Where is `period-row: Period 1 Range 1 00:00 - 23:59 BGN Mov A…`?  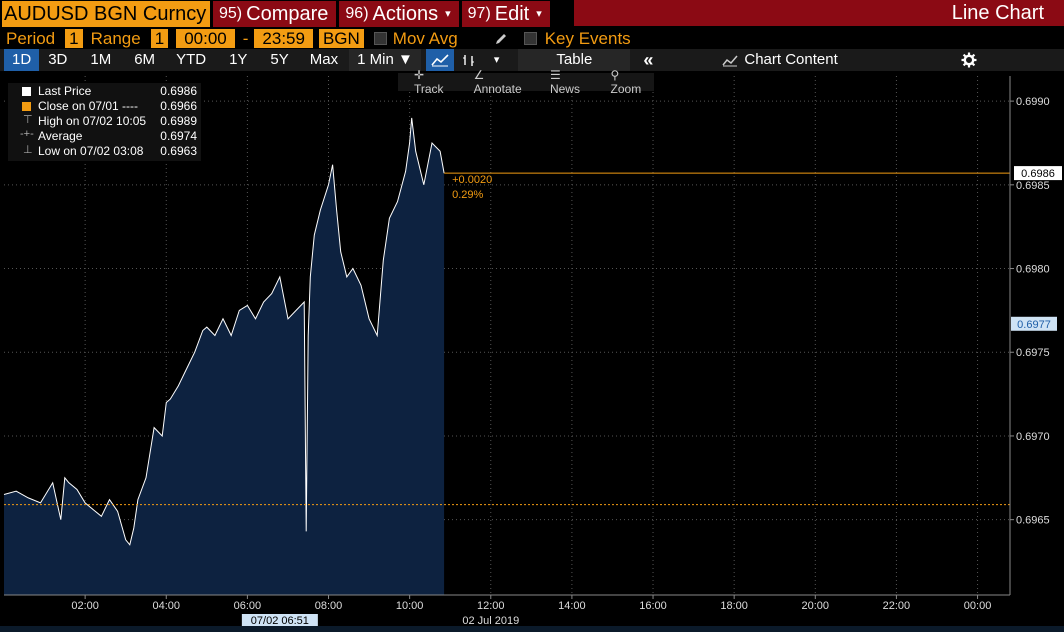
period-row: Period 1 Range 1 00:00 - 23:59 BGN Mov A… is located at coordinates (532, 38).